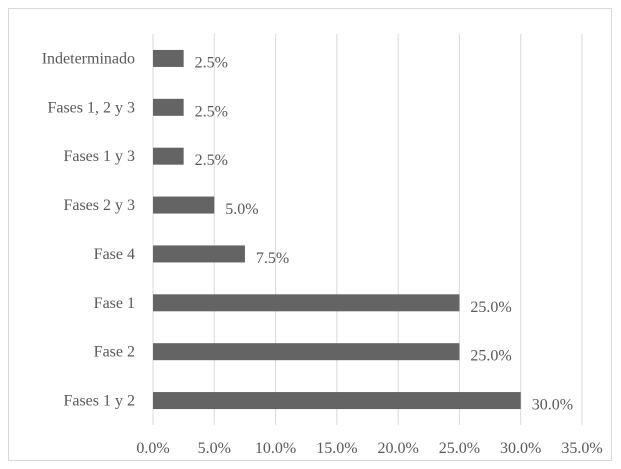 The image size is (621, 469). I want to click on x-tick-label: 35.0%, so click(581, 448).